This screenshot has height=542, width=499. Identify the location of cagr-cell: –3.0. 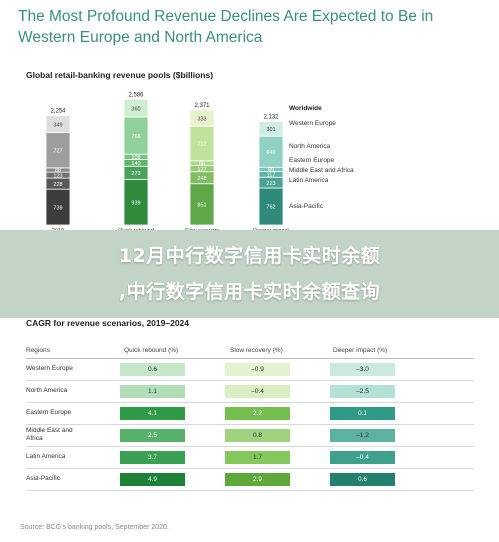
(362, 369).